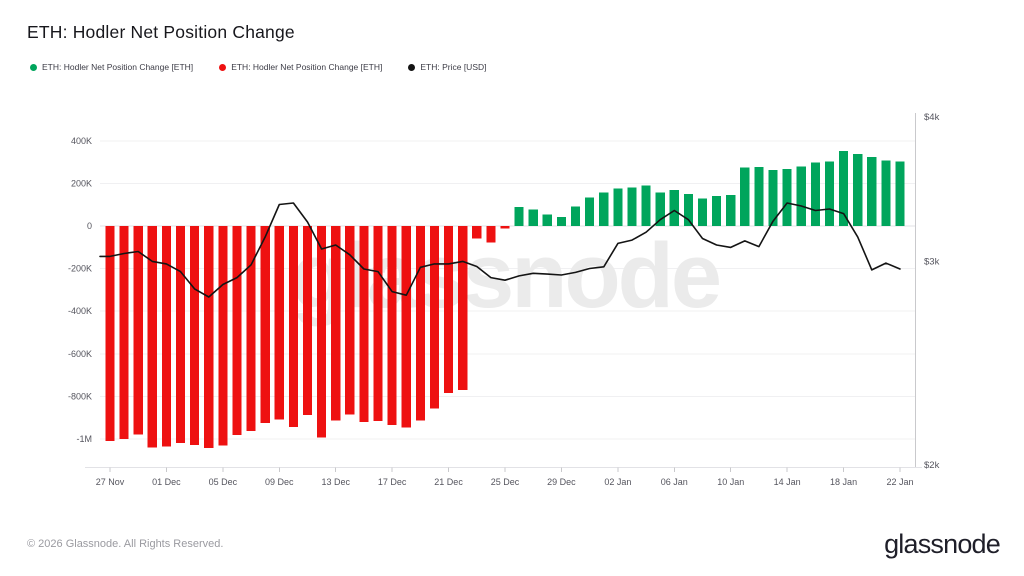 This screenshot has width=1024, height=576. I want to click on svg-text: $3k, so click(932, 261).